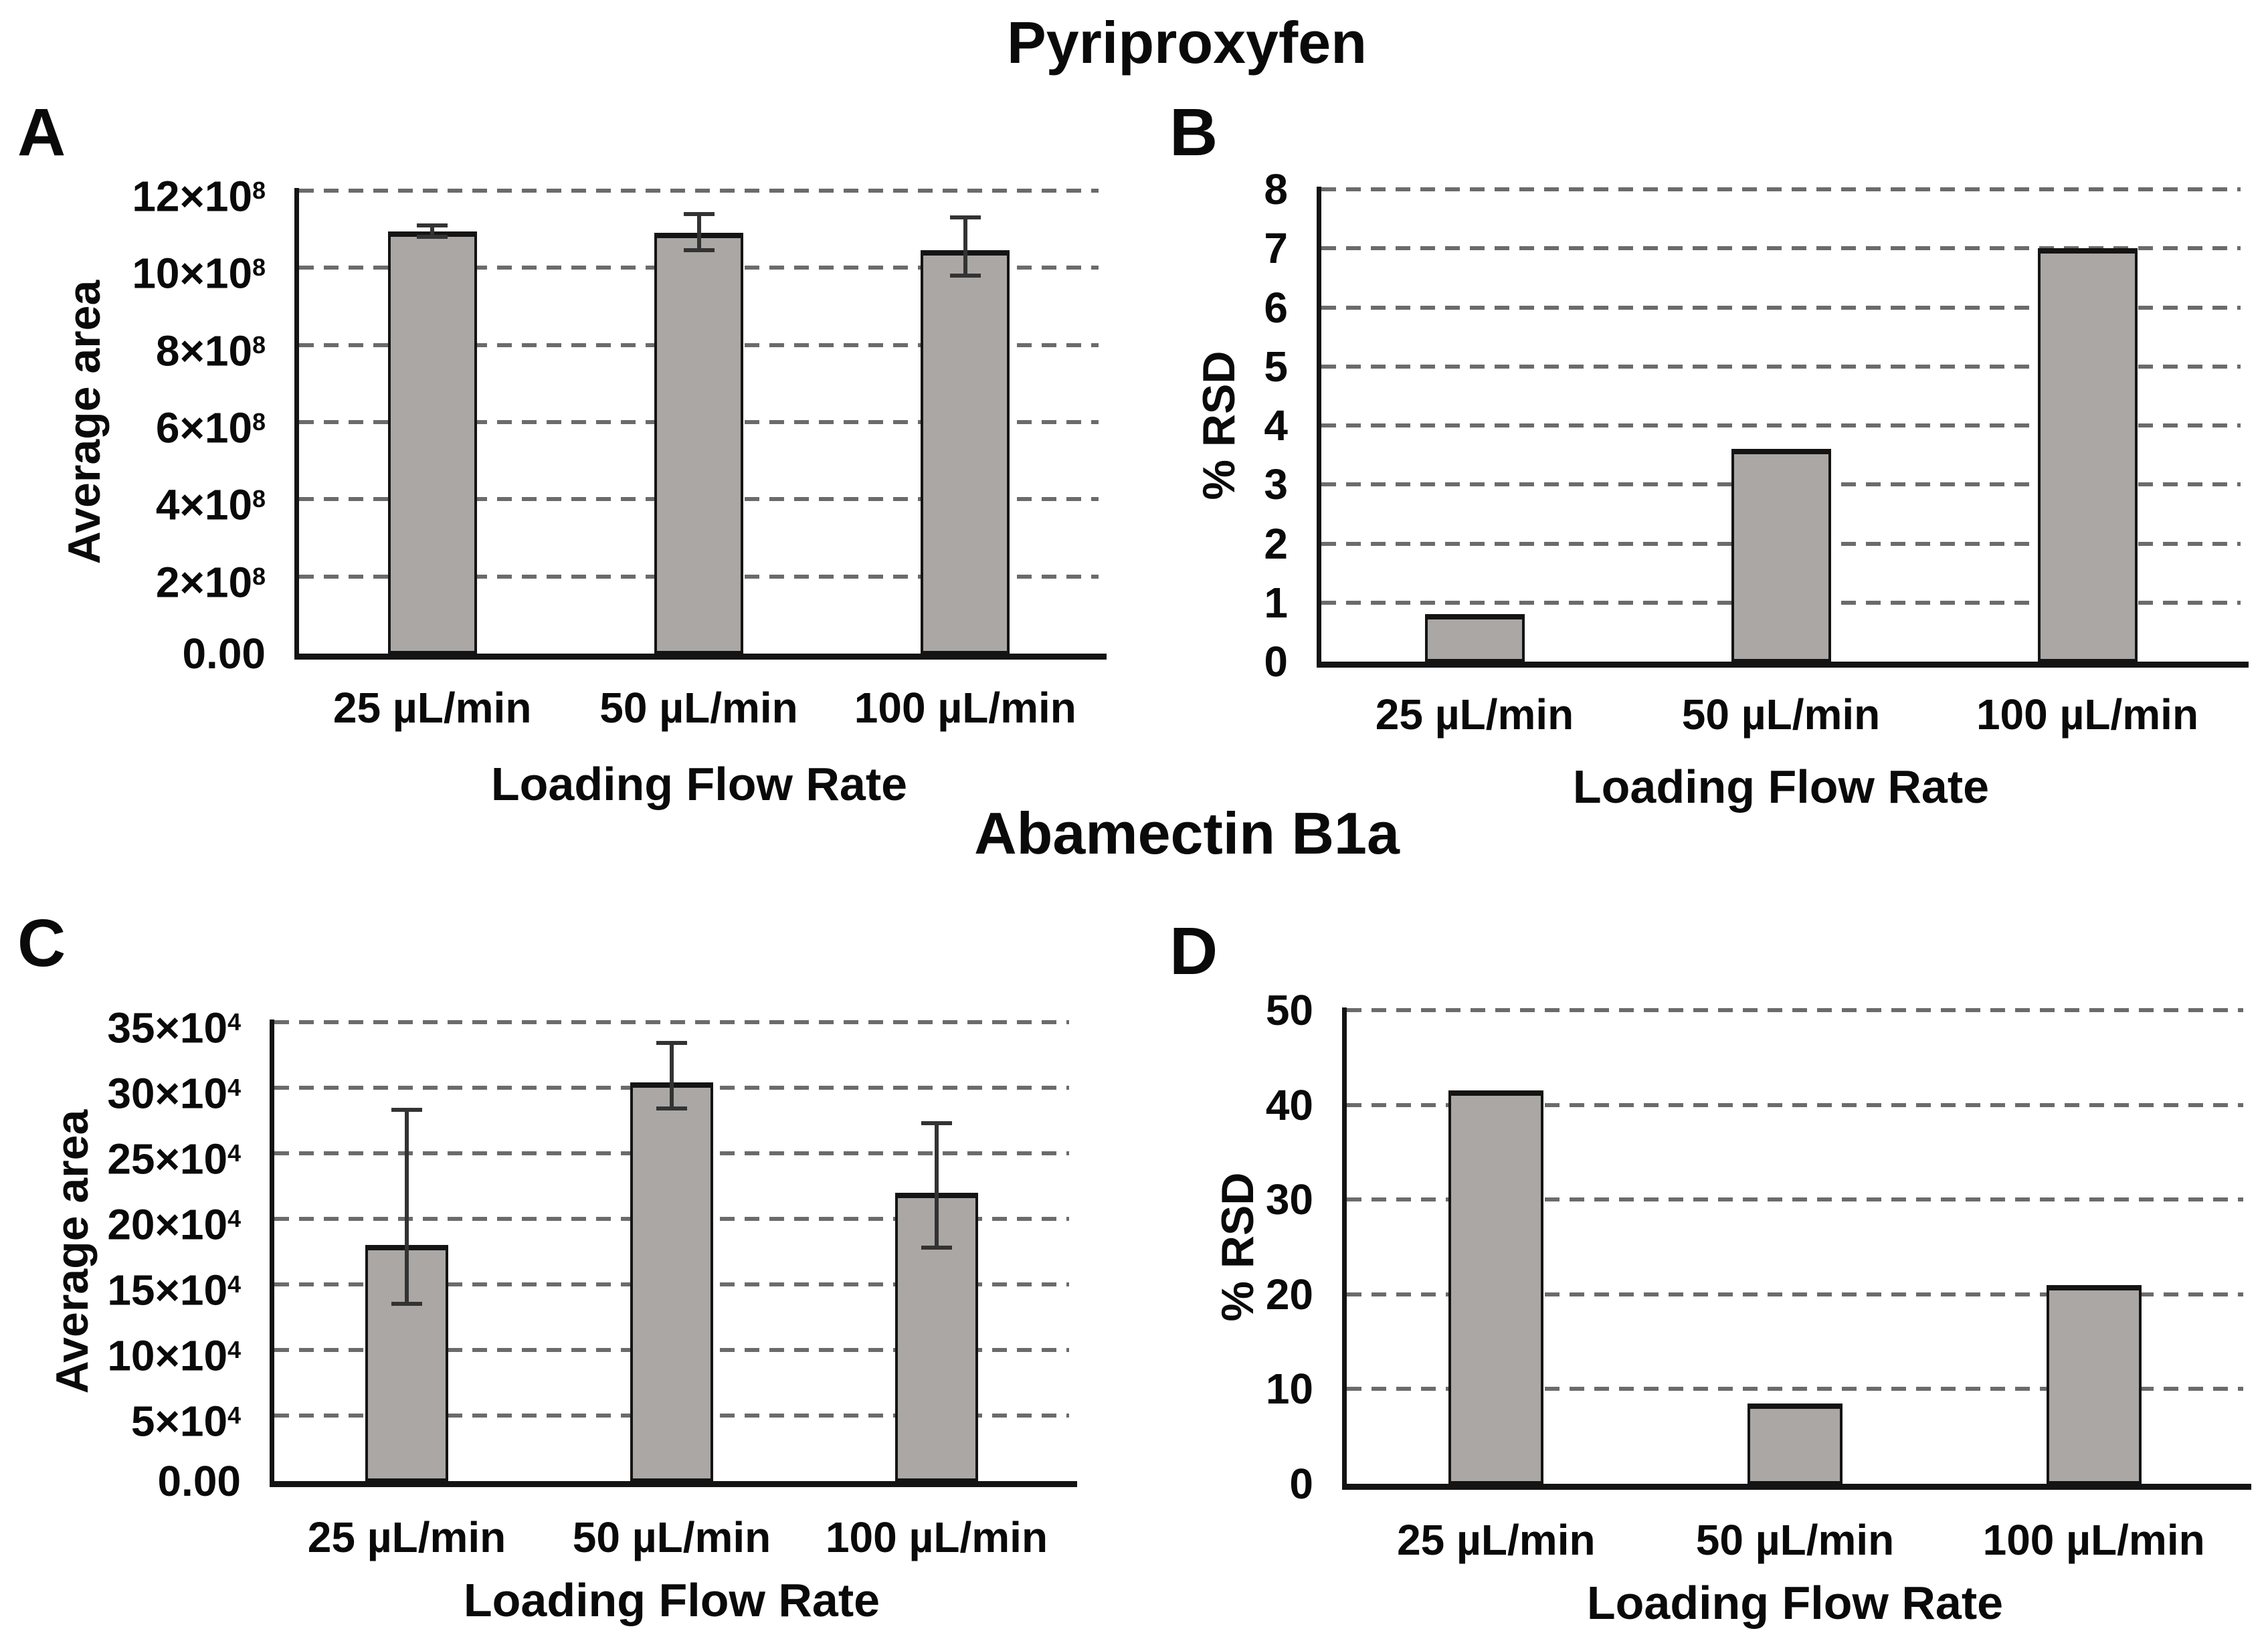  I want to click on panel-label-a: A, so click(41, 132).